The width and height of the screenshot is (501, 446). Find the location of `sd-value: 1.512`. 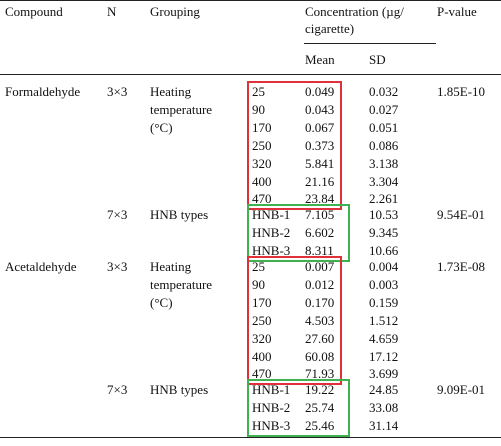

sd-value: 1.512 is located at coordinates (384, 320).